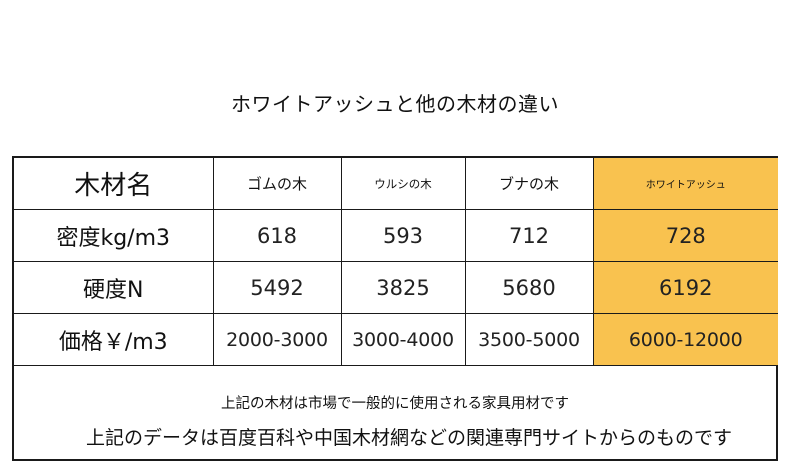 The width and height of the screenshot is (790, 463). Describe the element at coordinates (529, 287) in the screenshot. I see `cell-hardness-beech: 5680` at that location.